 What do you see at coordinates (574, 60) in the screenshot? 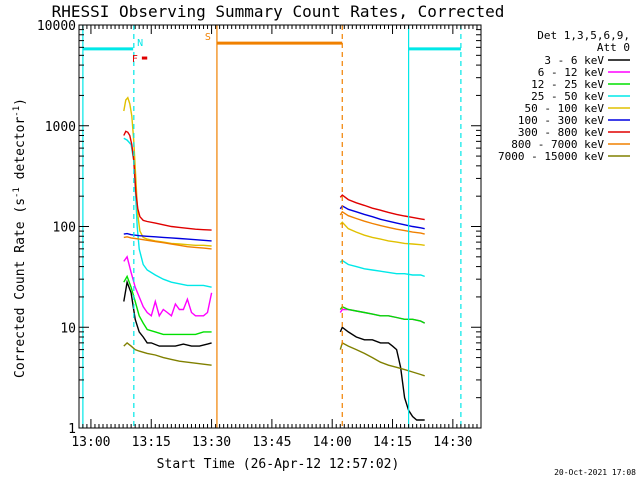
I see `legend-label-1: 3 - 6 keV` at bounding box center [574, 60].